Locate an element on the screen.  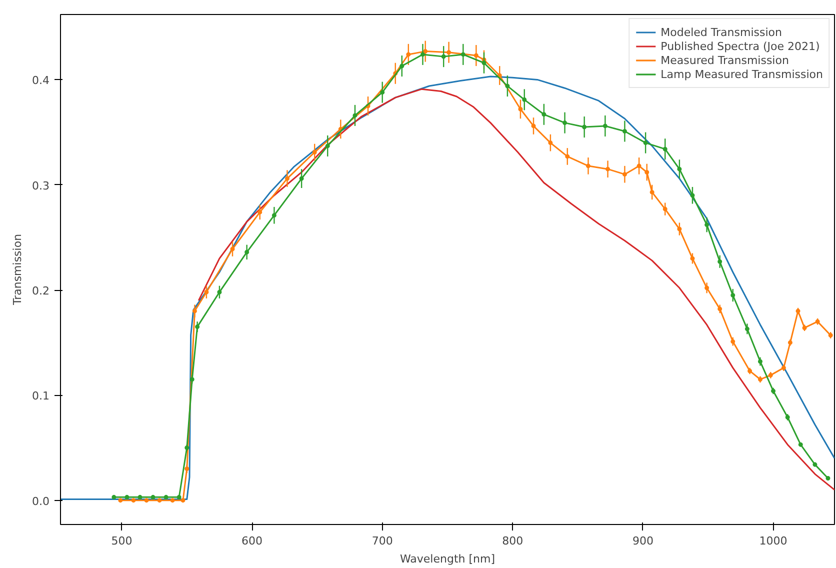
legend-label: Measured Transmission is located at coordinates (724, 60).